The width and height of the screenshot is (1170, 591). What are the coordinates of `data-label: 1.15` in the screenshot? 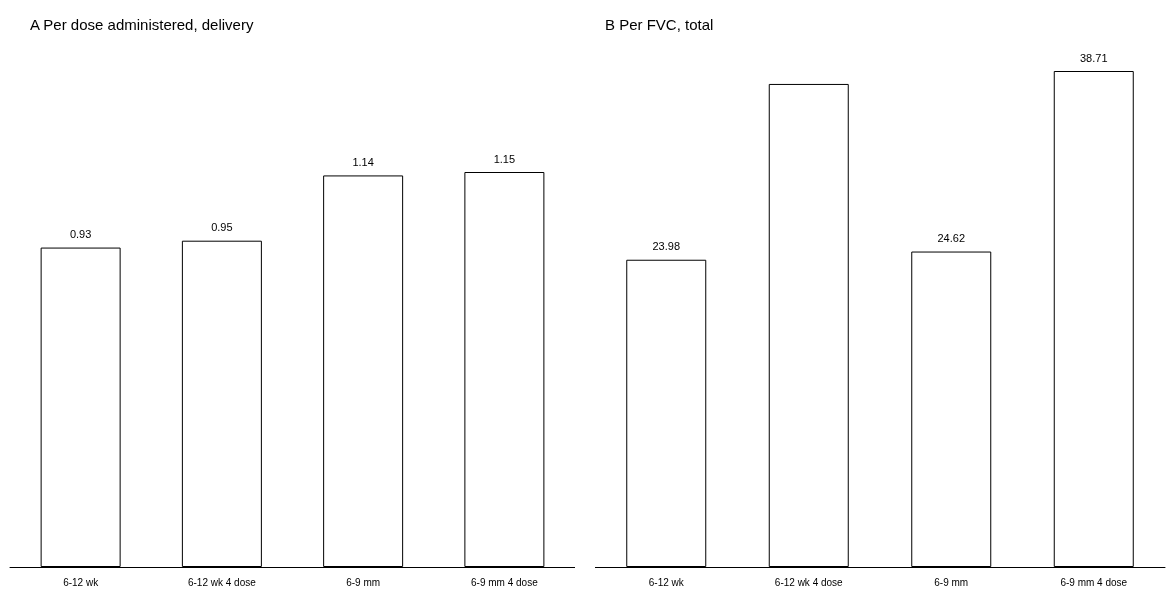 It's located at (504, 158).